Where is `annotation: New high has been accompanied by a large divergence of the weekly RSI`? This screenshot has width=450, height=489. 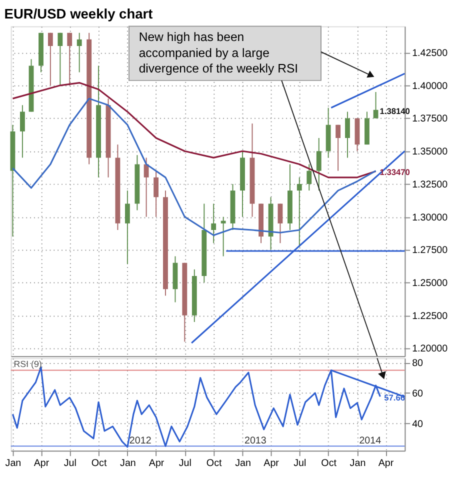 annotation: New high has been accompanied by a large divergence of the weekly RSI is located at coordinates (218, 53).